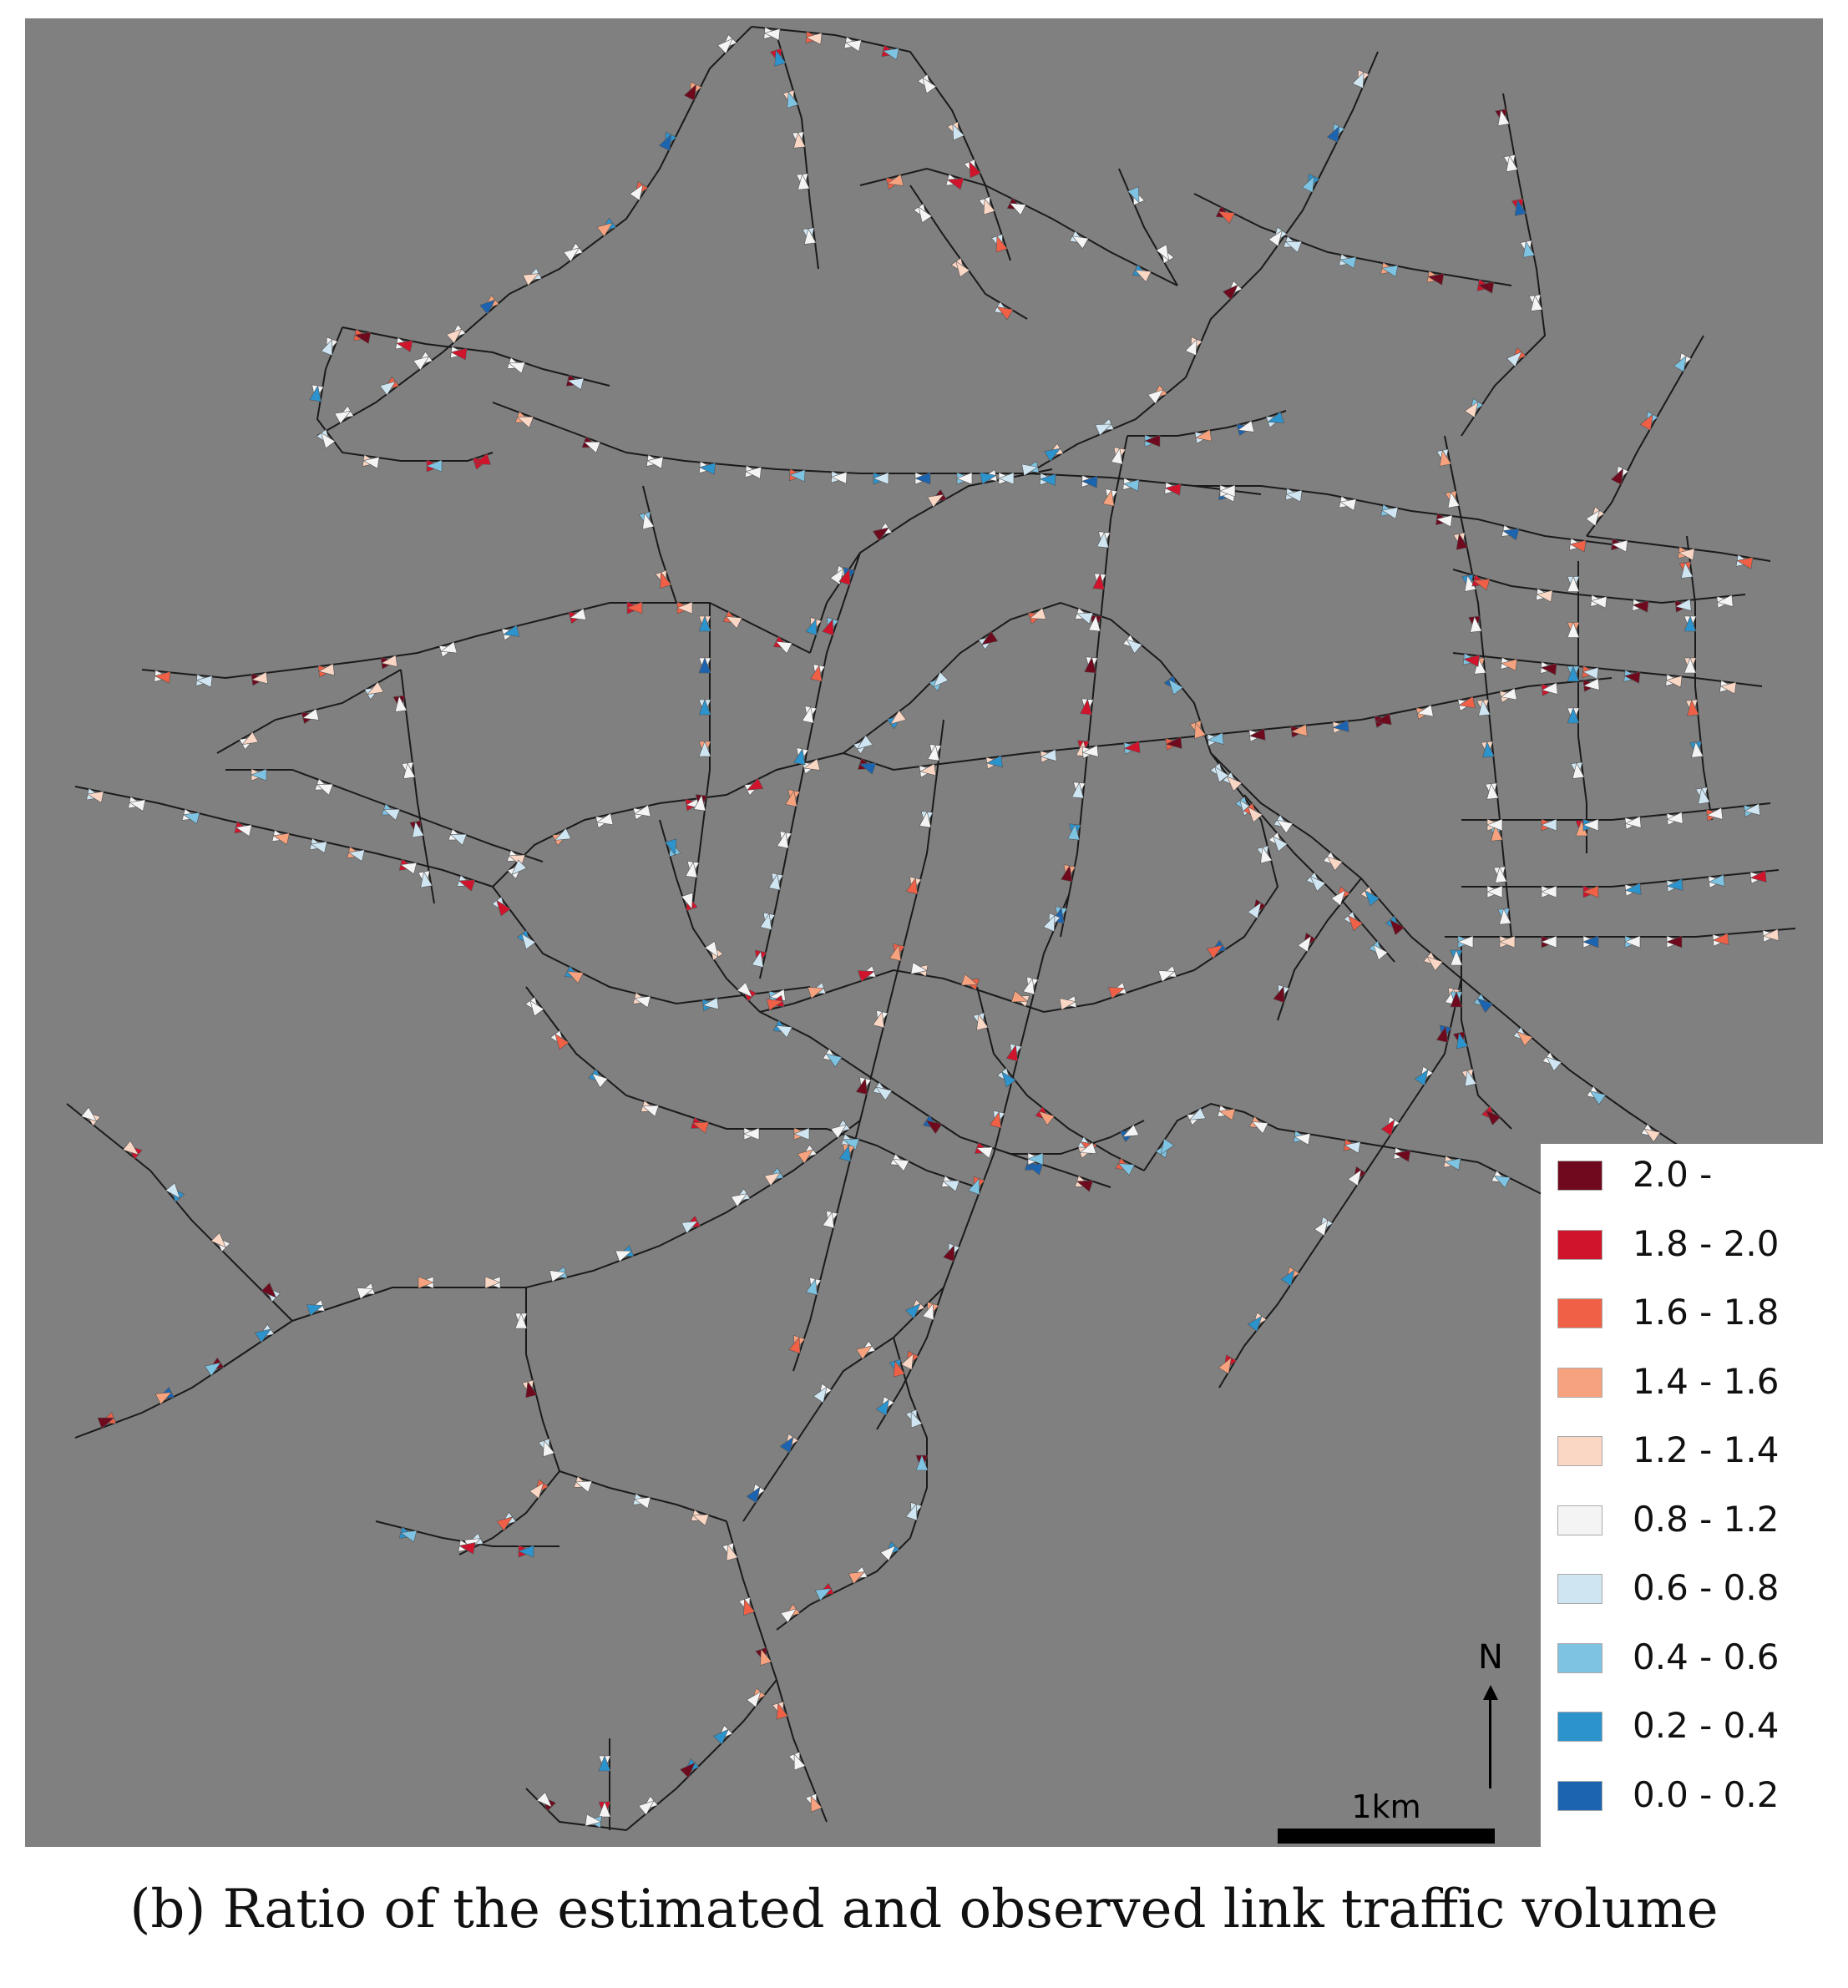  Describe the element at coordinates (1682, 1589) in the screenshot. I see `legend-item: 0.6 - 0.8` at that location.